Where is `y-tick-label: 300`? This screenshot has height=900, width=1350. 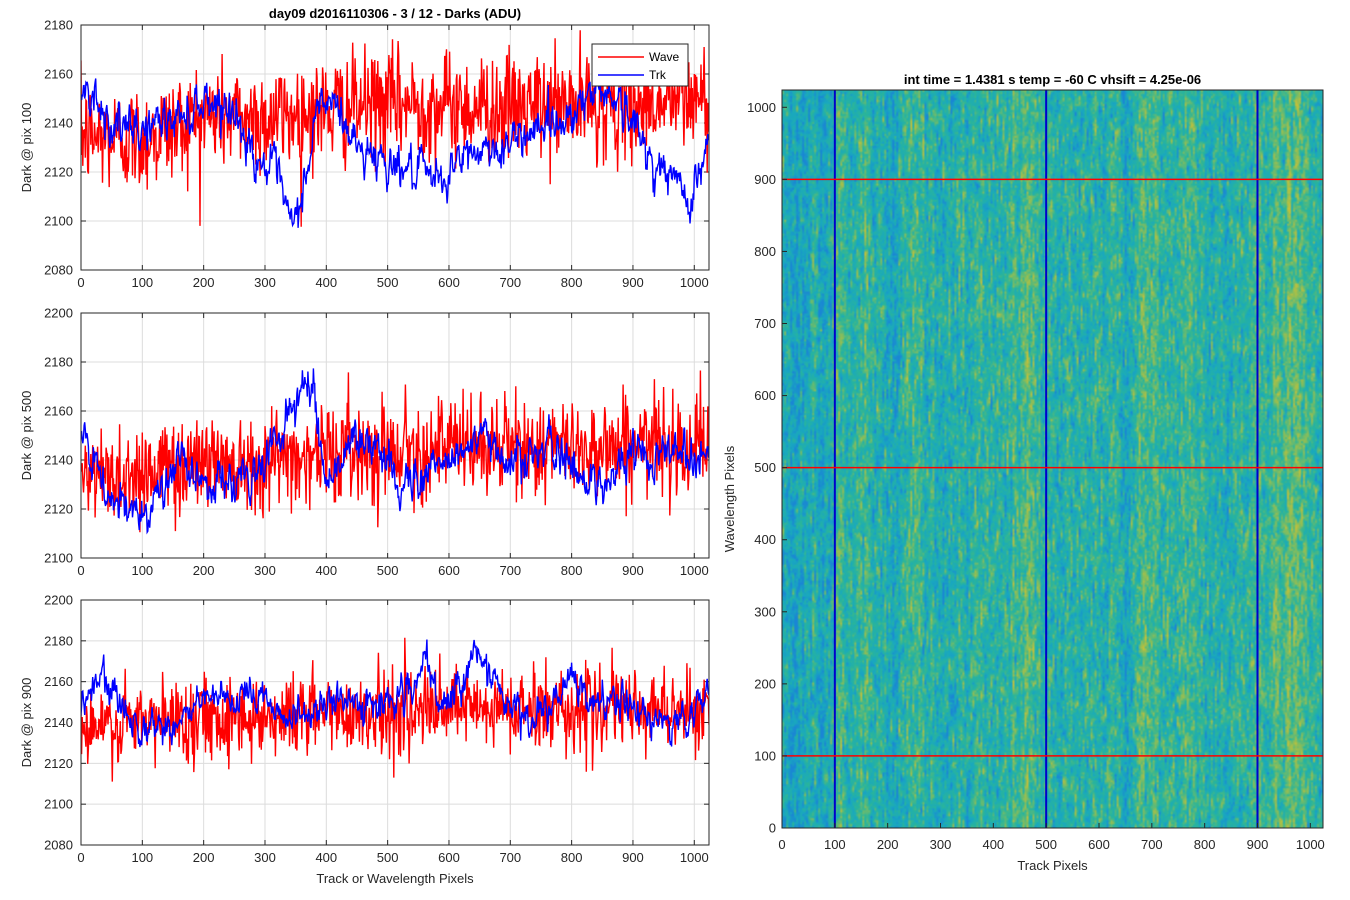 y-tick-label: 300 is located at coordinates (765, 611).